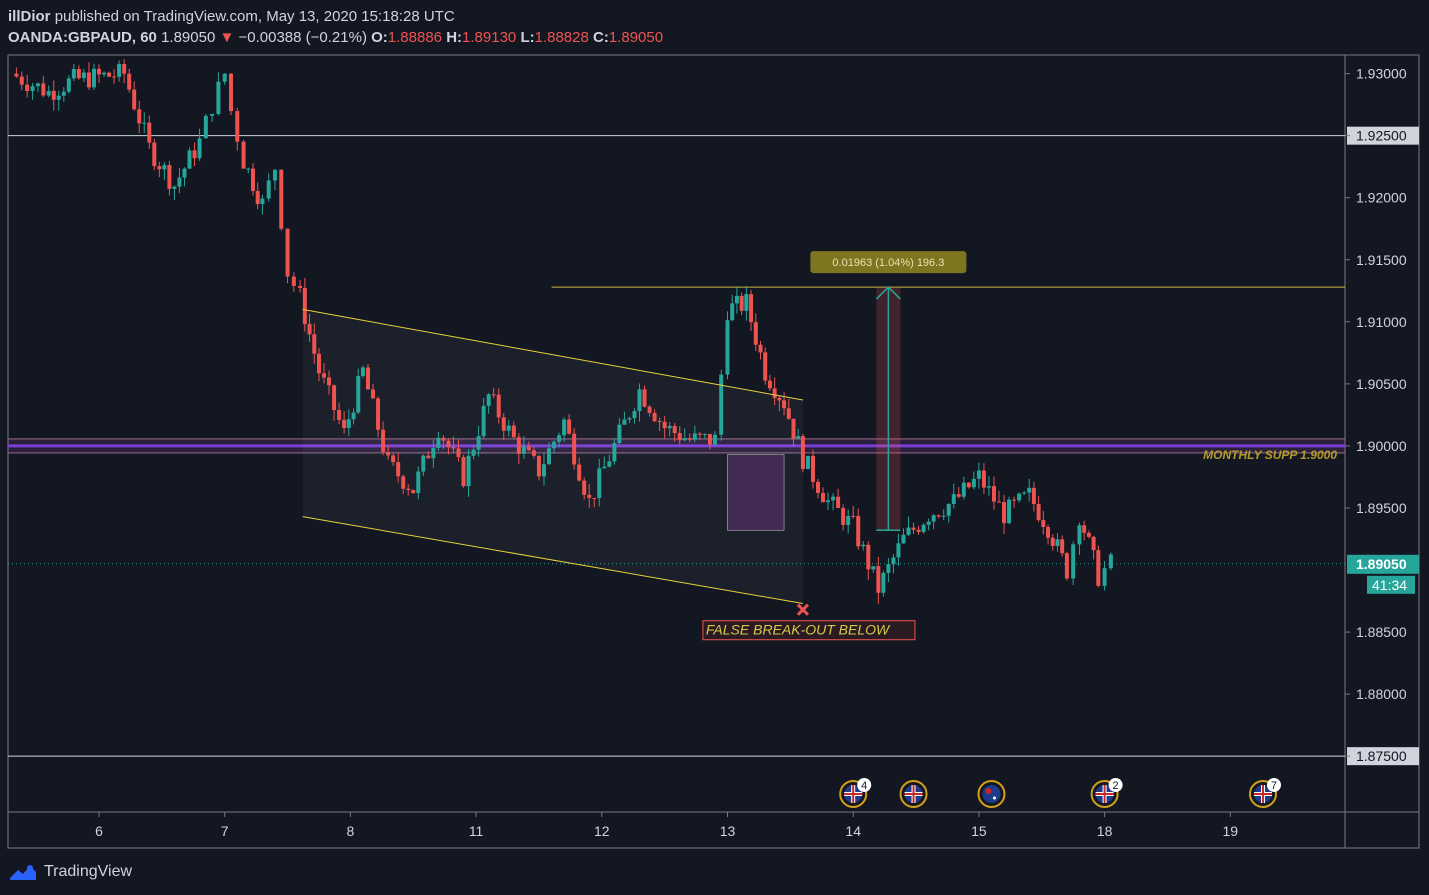  Describe the element at coordinates (1106, 793) in the screenshot. I see `economic-event: 2` at that location.